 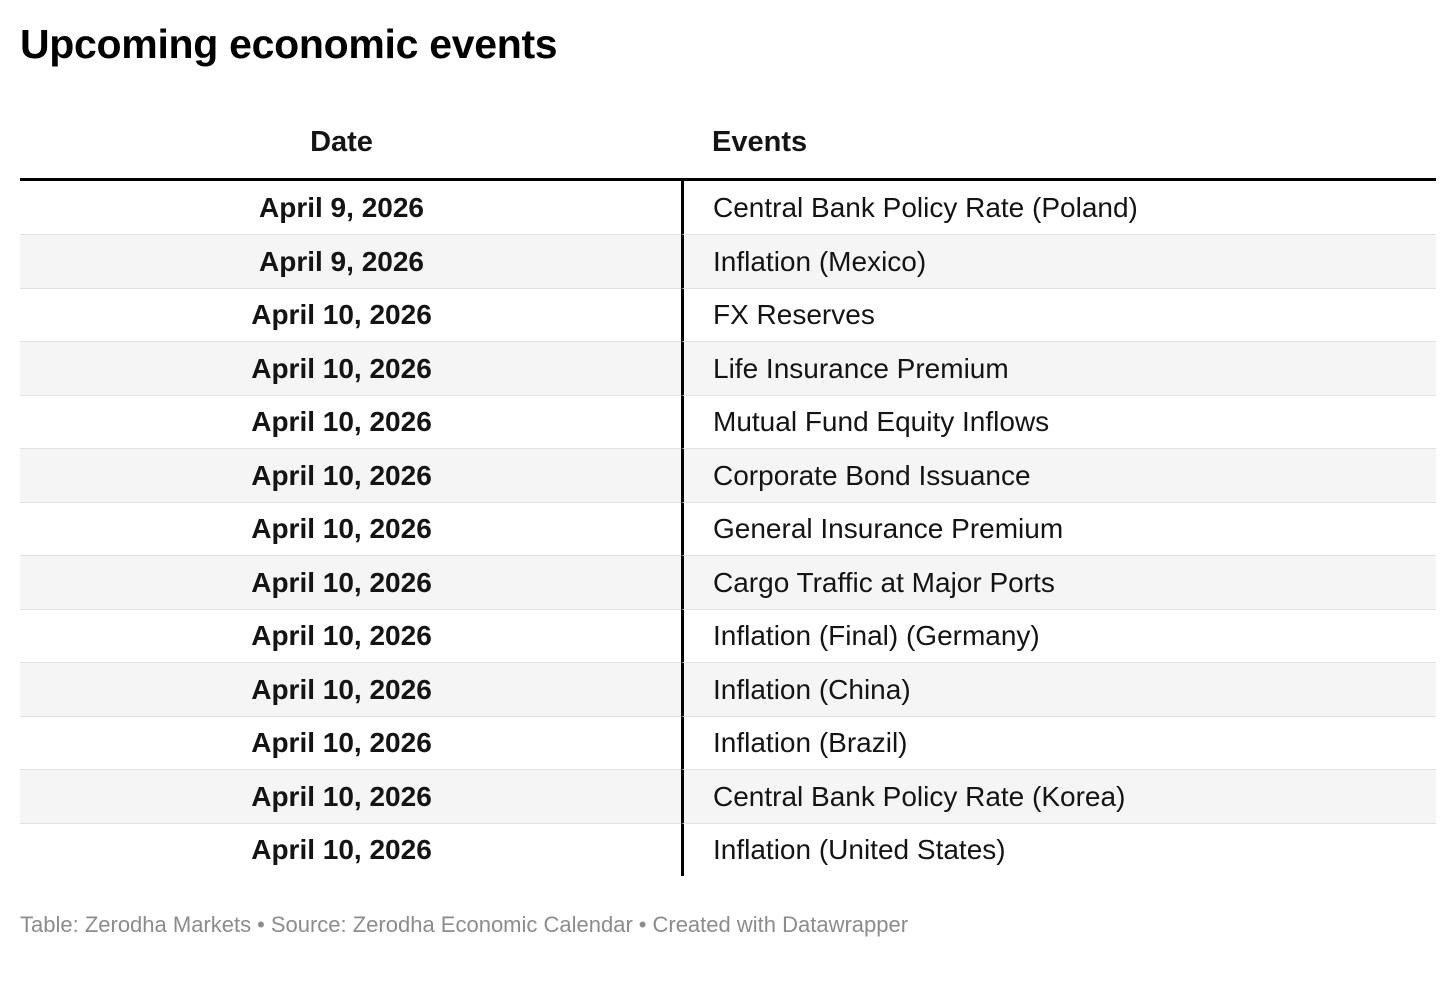 What do you see at coordinates (1058, 314) in the screenshot?
I see `event-cell: FX Reserves` at bounding box center [1058, 314].